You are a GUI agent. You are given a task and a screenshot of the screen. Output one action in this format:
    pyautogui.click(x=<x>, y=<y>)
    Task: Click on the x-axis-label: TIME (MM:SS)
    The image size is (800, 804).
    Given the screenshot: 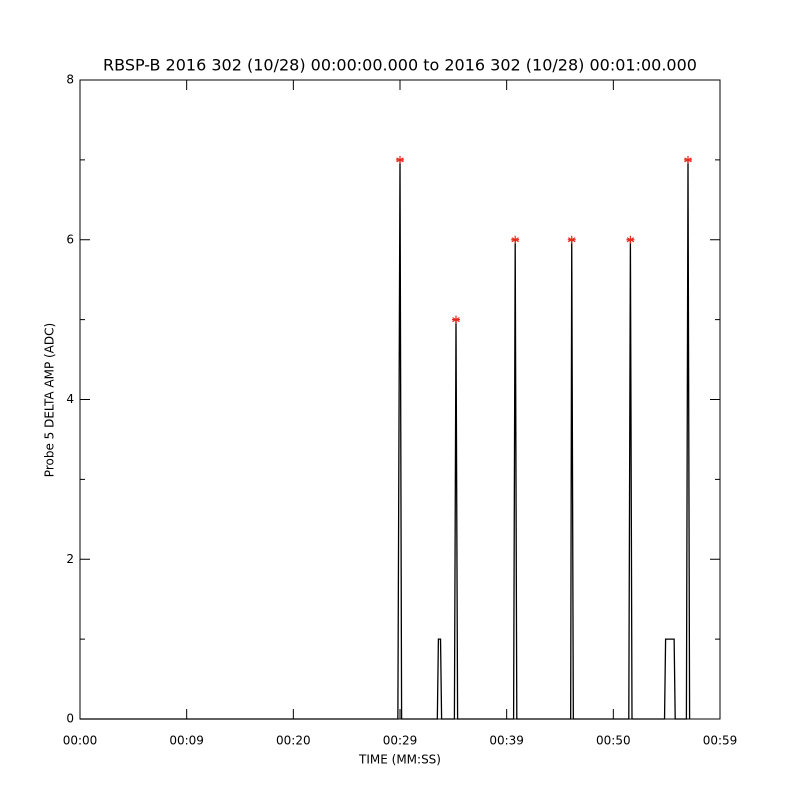 What is the action you would take?
    pyautogui.click(x=399, y=760)
    